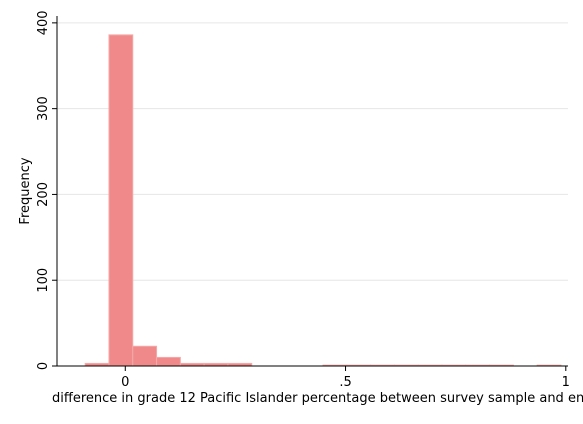 The height and width of the screenshot is (424, 583). What do you see at coordinates (43, 280) in the screenshot?
I see `y-tick-label: 100` at bounding box center [43, 280].